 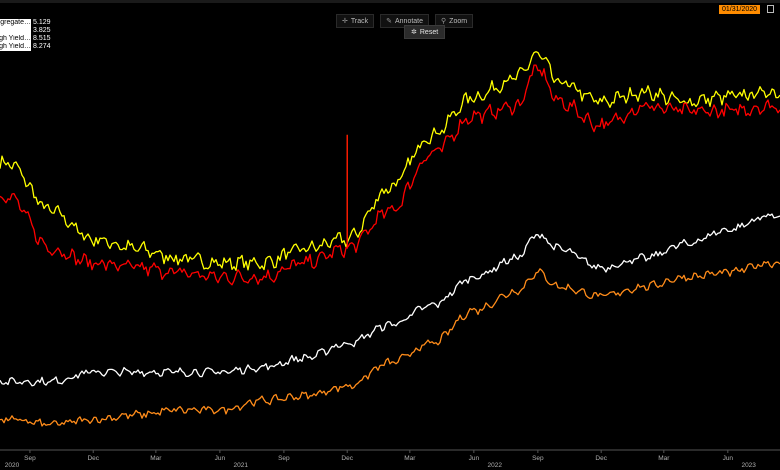 What do you see at coordinates (390, 1) in the screenshot?
I see `top-rule` at bounding box center [390, 1].